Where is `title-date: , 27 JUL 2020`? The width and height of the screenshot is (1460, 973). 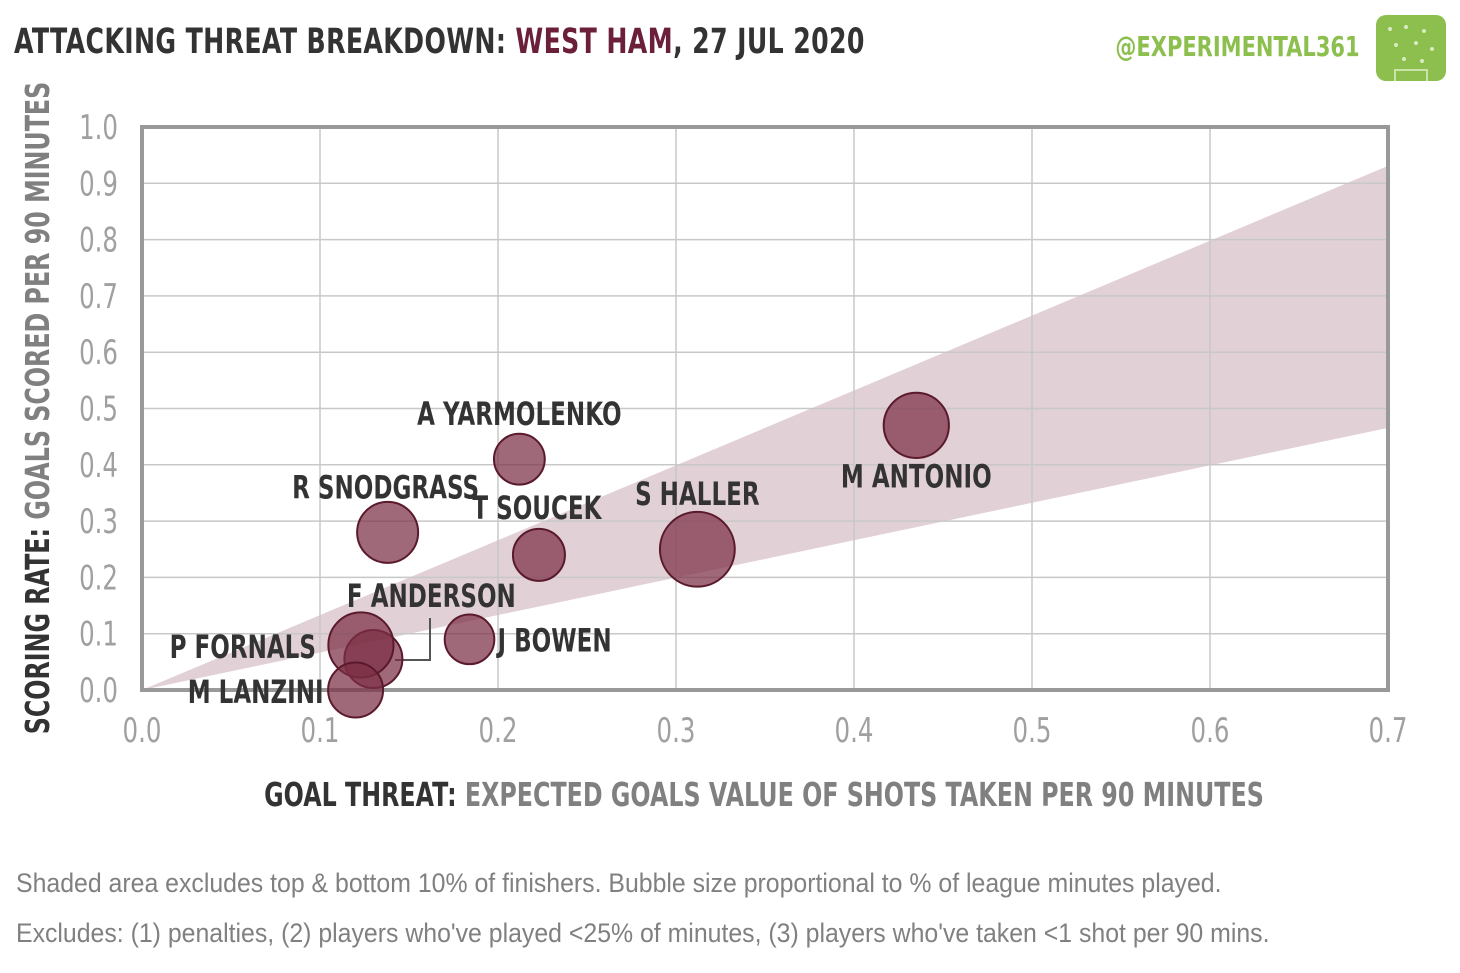 title-date: , 27 JUL 2020 is located at coordinates (769, 42).